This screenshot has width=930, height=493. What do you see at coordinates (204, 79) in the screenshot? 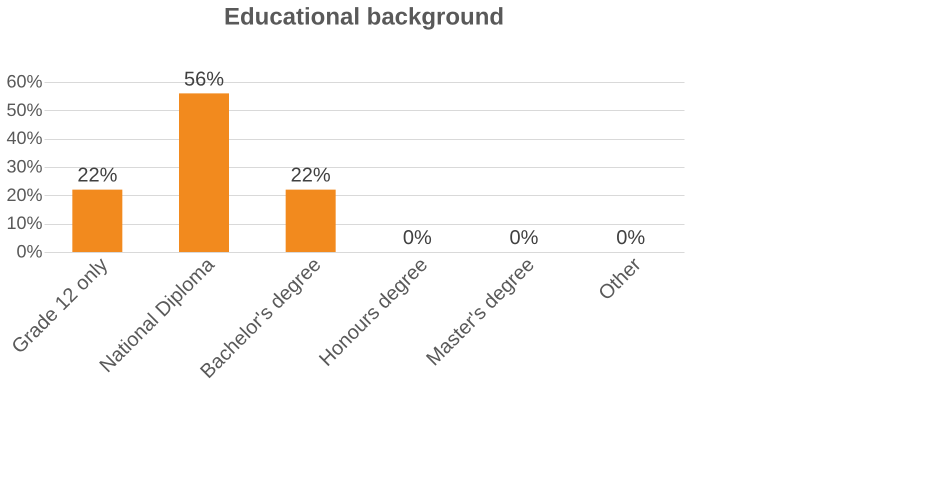
I see `data-label: 56%` at bounding box center [204, 79].